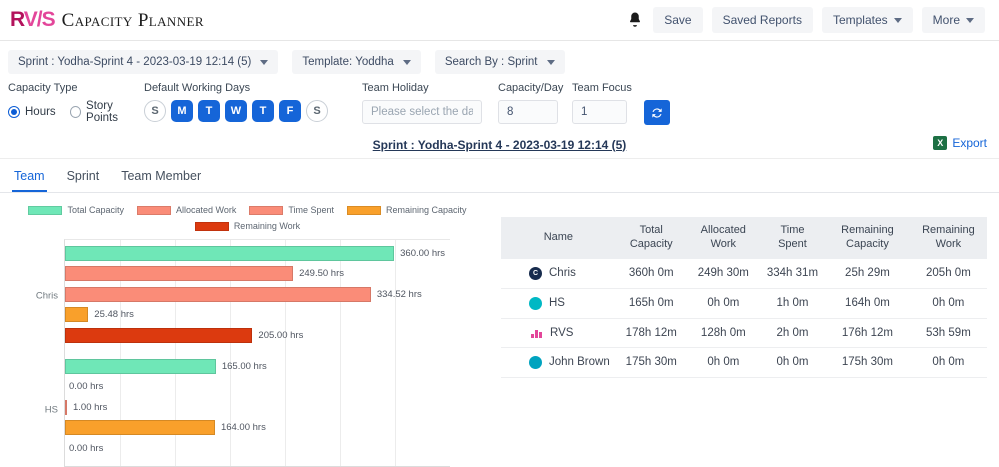 Image resolution: width=999 pixels, height=467 pixels. I want to click on radio-story-points-label: Story Points, so click(102, 112).